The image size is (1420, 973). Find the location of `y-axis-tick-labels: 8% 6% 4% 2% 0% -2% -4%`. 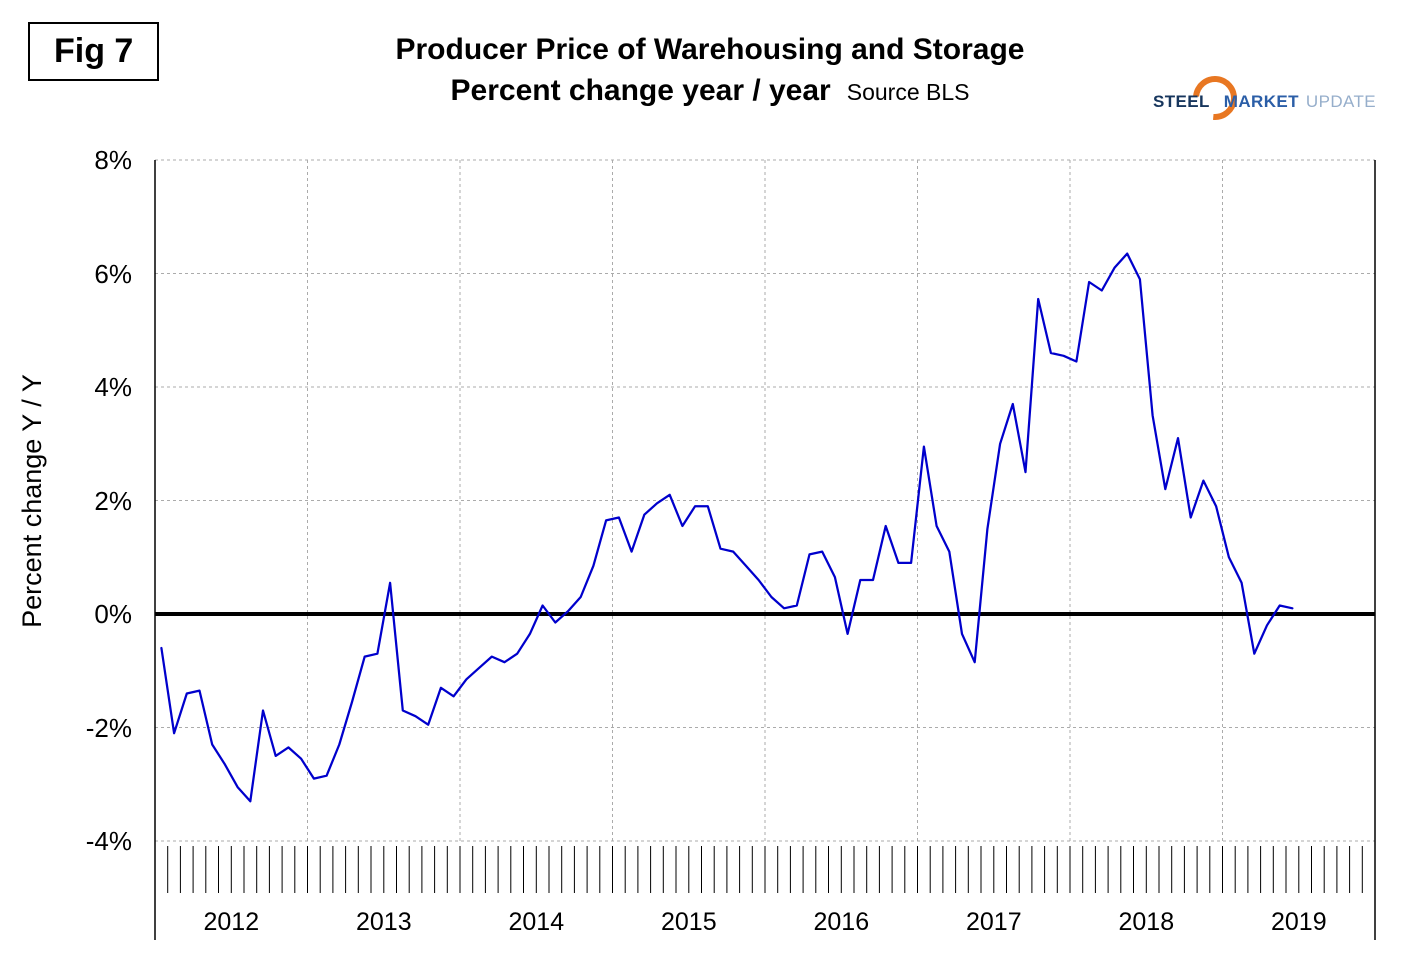

y-axis-tick-labels: 8% 6% 4% 2% 0% -2% -4% is located at coordinates (71, 545).